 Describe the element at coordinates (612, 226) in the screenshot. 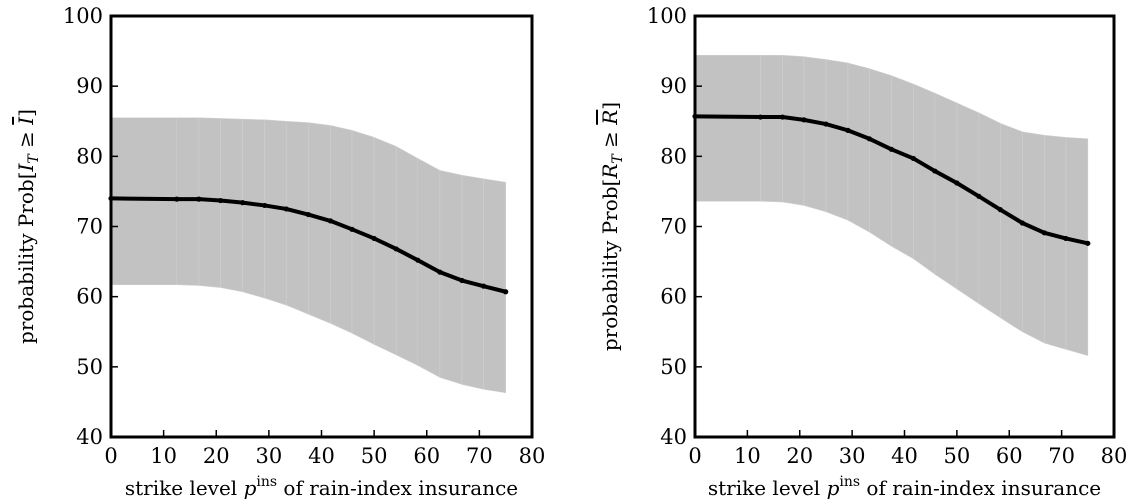

I see `y-axis-label: probability Prob[RT ≥ R]` at that location.